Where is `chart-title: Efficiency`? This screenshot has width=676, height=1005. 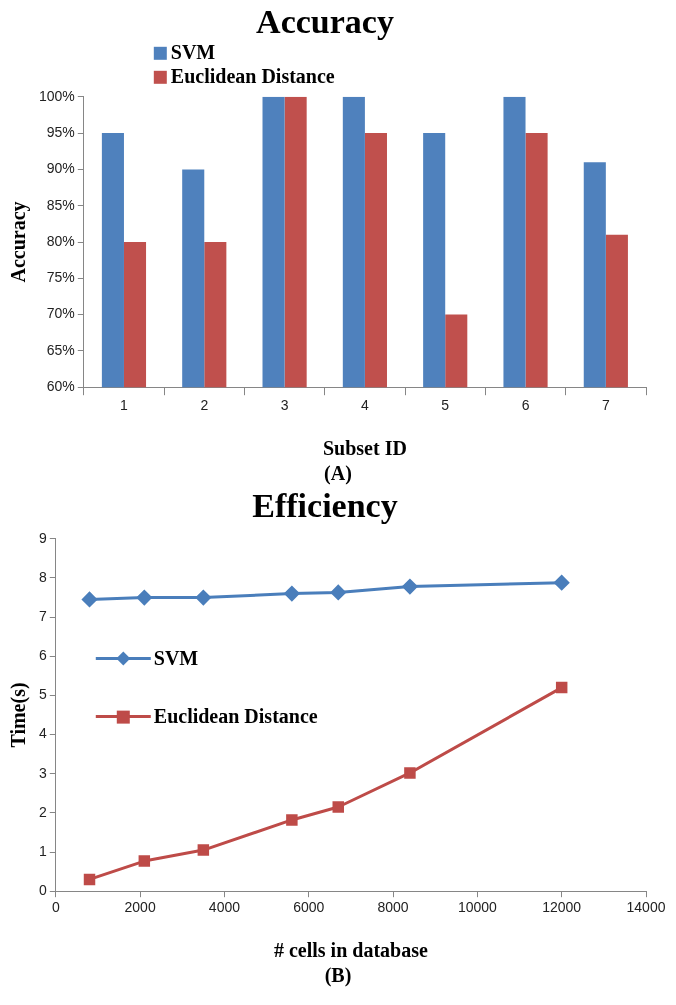 chart-title: Efficiency is located at coordinates (325, 506).